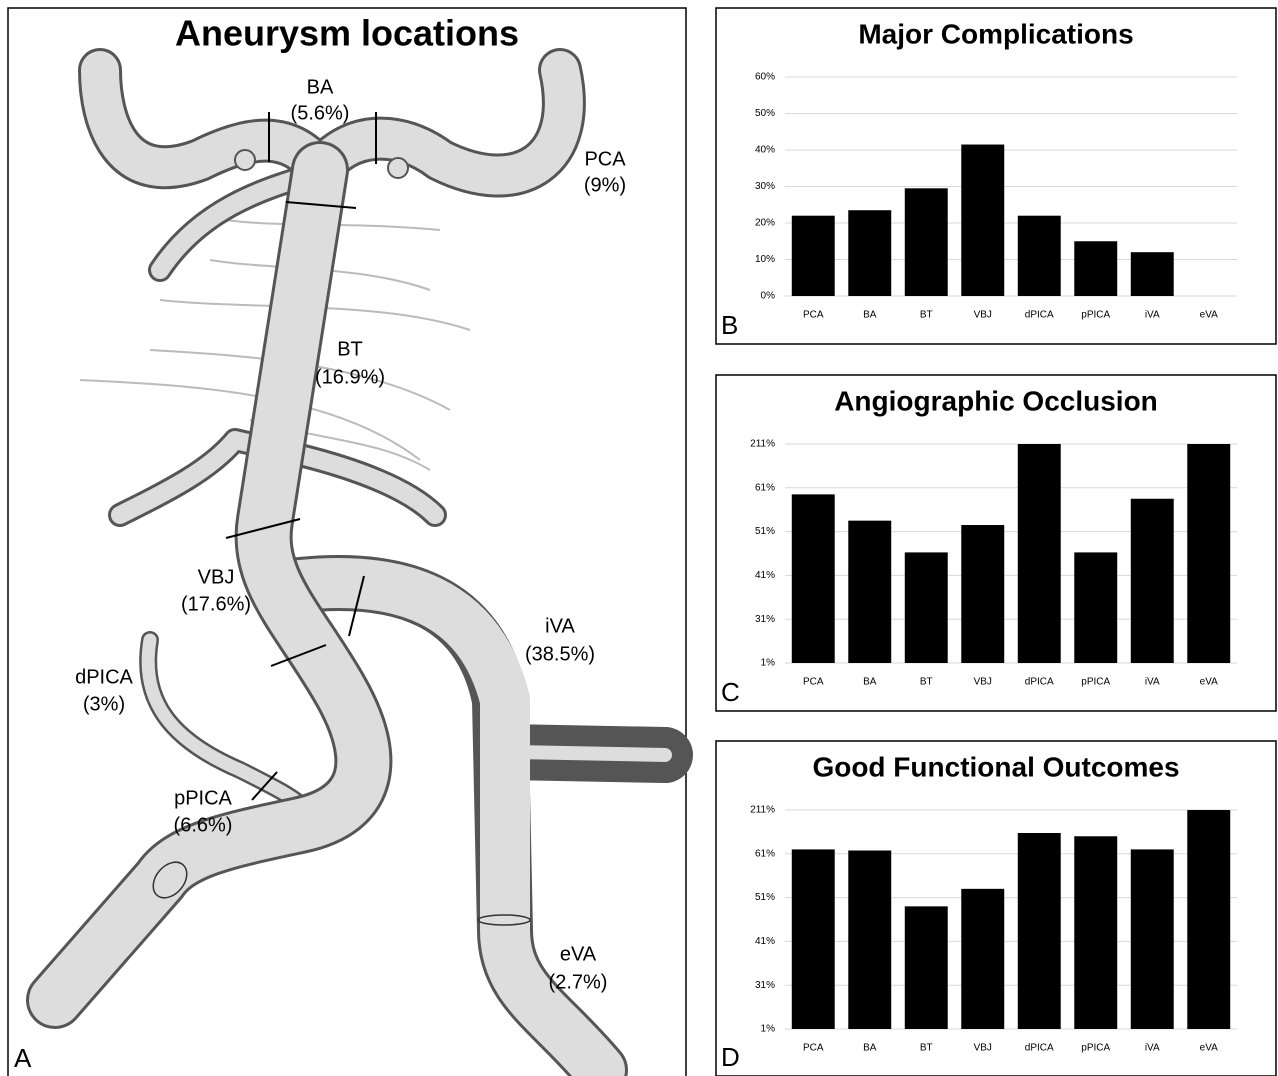  Describe the element at coordinates (203, 825) in the screenshot. I see `location-percent: (6.6%)` at that location.